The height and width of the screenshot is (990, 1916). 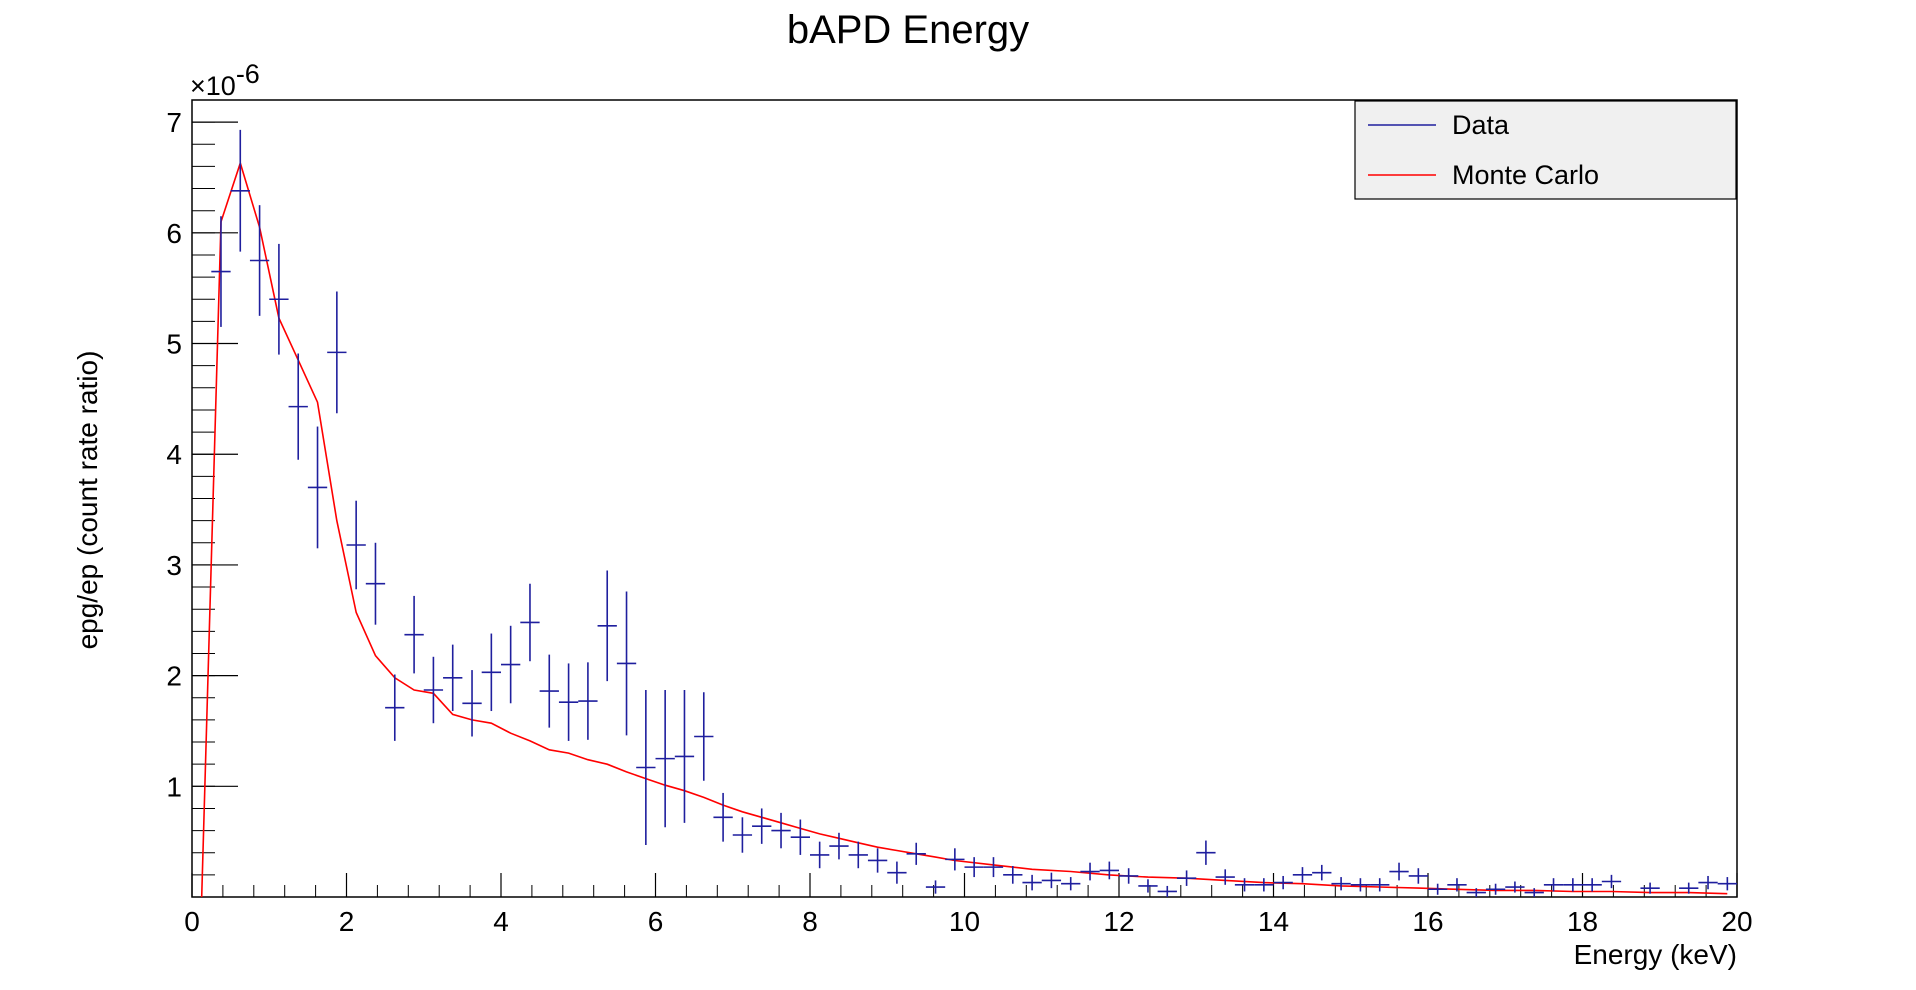 I want to click on x-tick-label-9: 18, so click(x=1582, y=921).